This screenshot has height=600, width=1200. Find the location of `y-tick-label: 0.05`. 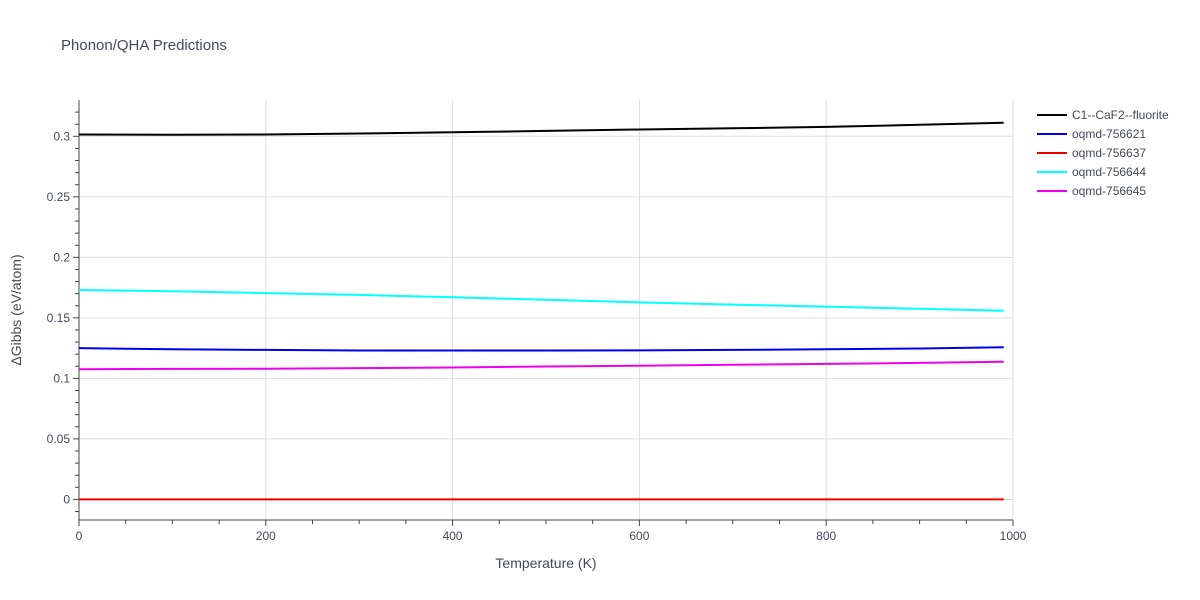

y-tick-label: 0.05 is located at coordinates (59, 439).